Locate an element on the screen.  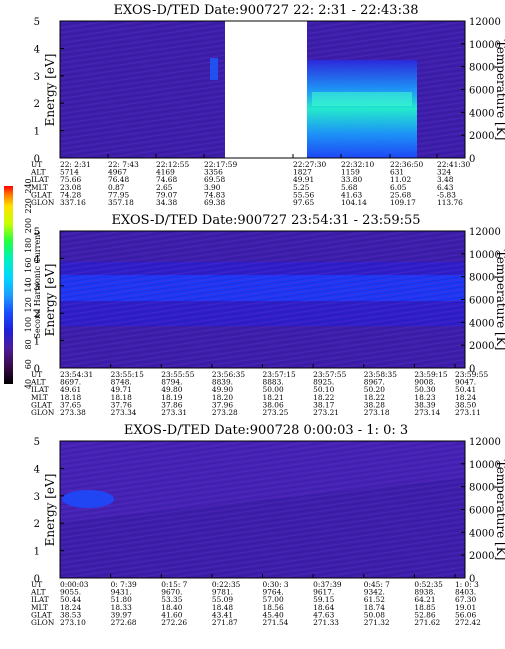
panel-3-ytick-label: 1 is located at coordinates (37, 552).